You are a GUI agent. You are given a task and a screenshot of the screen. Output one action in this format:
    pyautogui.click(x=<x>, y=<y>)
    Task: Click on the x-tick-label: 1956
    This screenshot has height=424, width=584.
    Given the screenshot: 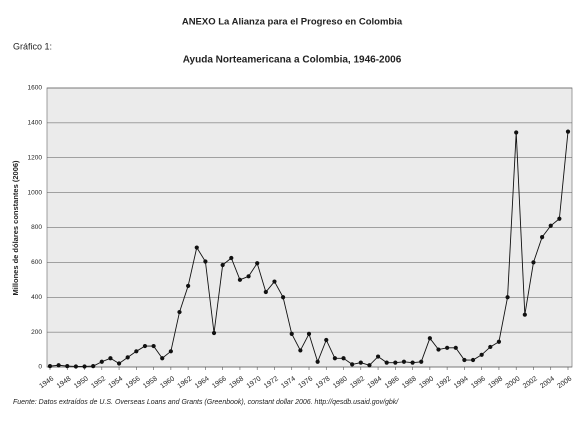 What is the action you would take?
    pyautogui.click(x=133, y=382)
    